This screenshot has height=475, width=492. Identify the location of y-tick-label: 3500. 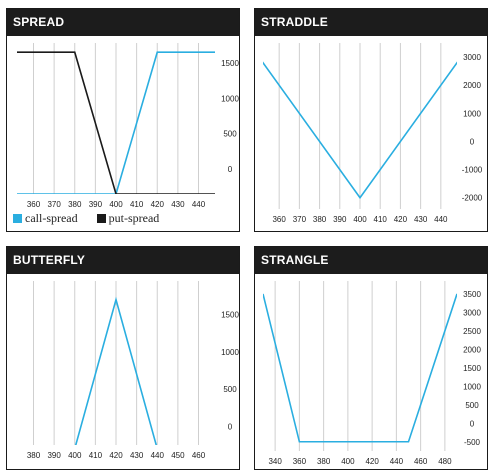
(472, 294).